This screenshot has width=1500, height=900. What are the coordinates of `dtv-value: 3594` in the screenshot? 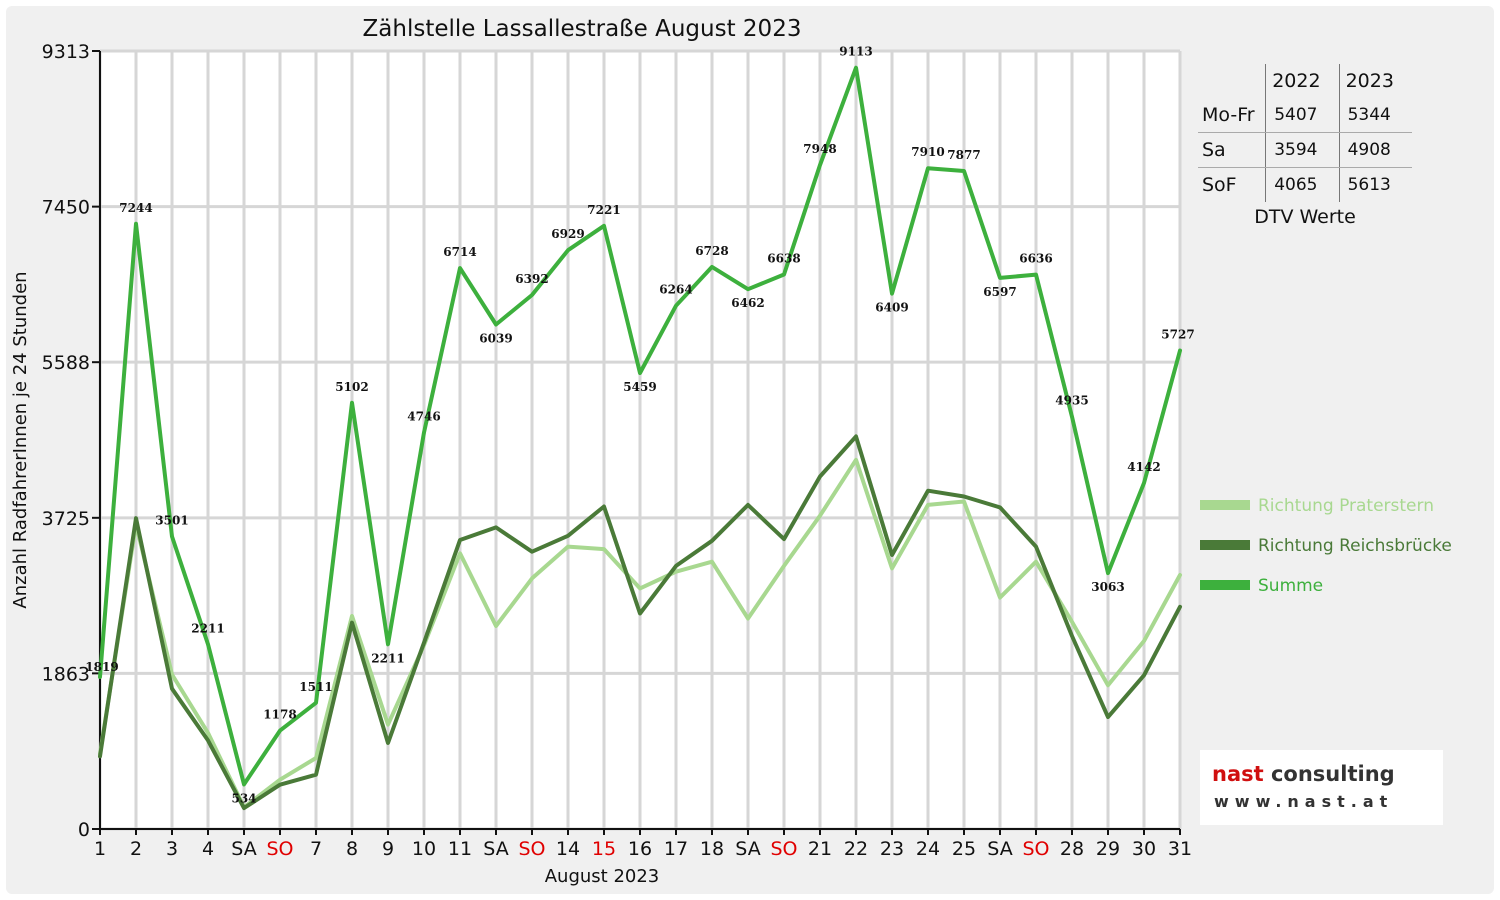 It's located at (1302, 150).